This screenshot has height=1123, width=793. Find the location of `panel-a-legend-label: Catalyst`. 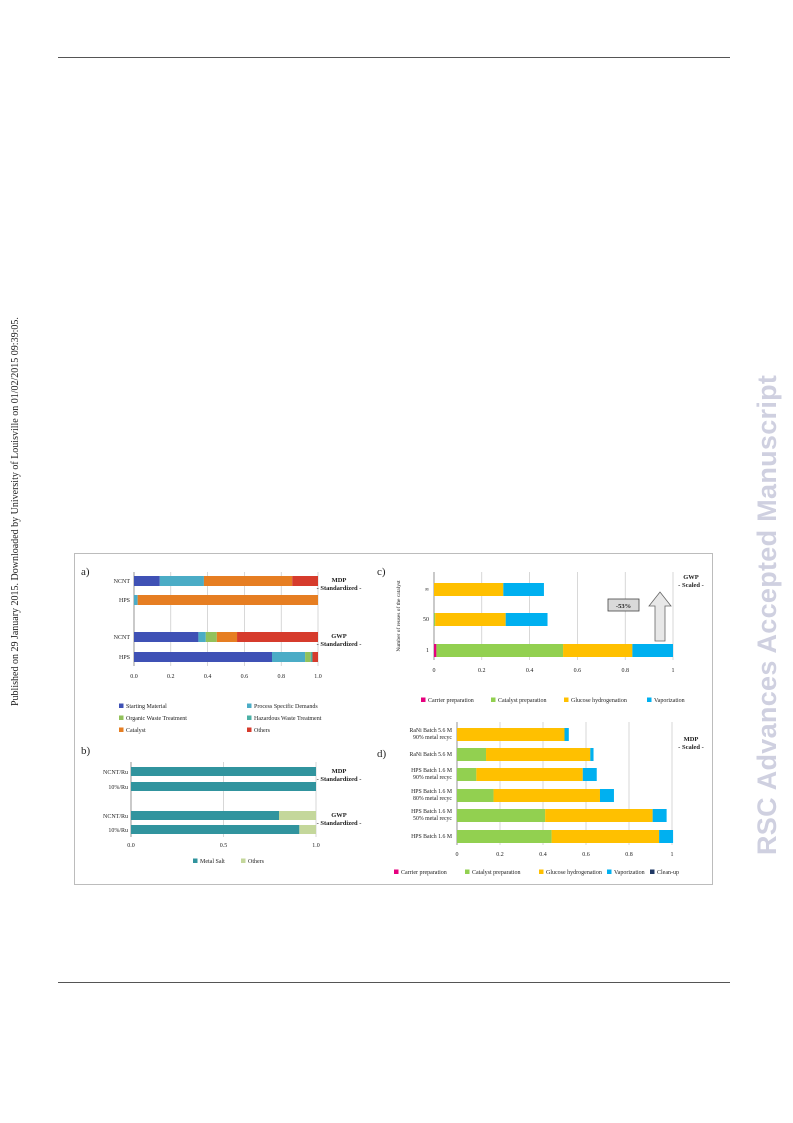

panel-a-legend-label: Catalyst is located at coordinates (136, 731).